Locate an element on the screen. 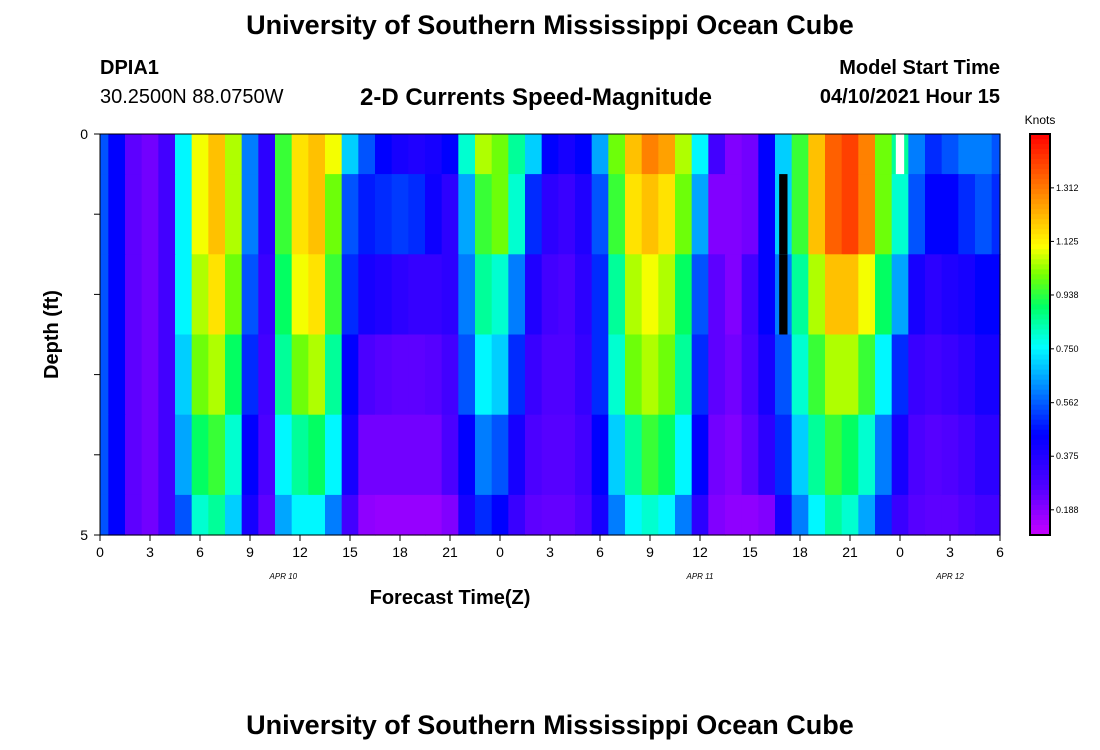 Image resolution: width=1100 pixels, height=750 pixels. y-tick-label: 0 is located at coordinates (84, 134).